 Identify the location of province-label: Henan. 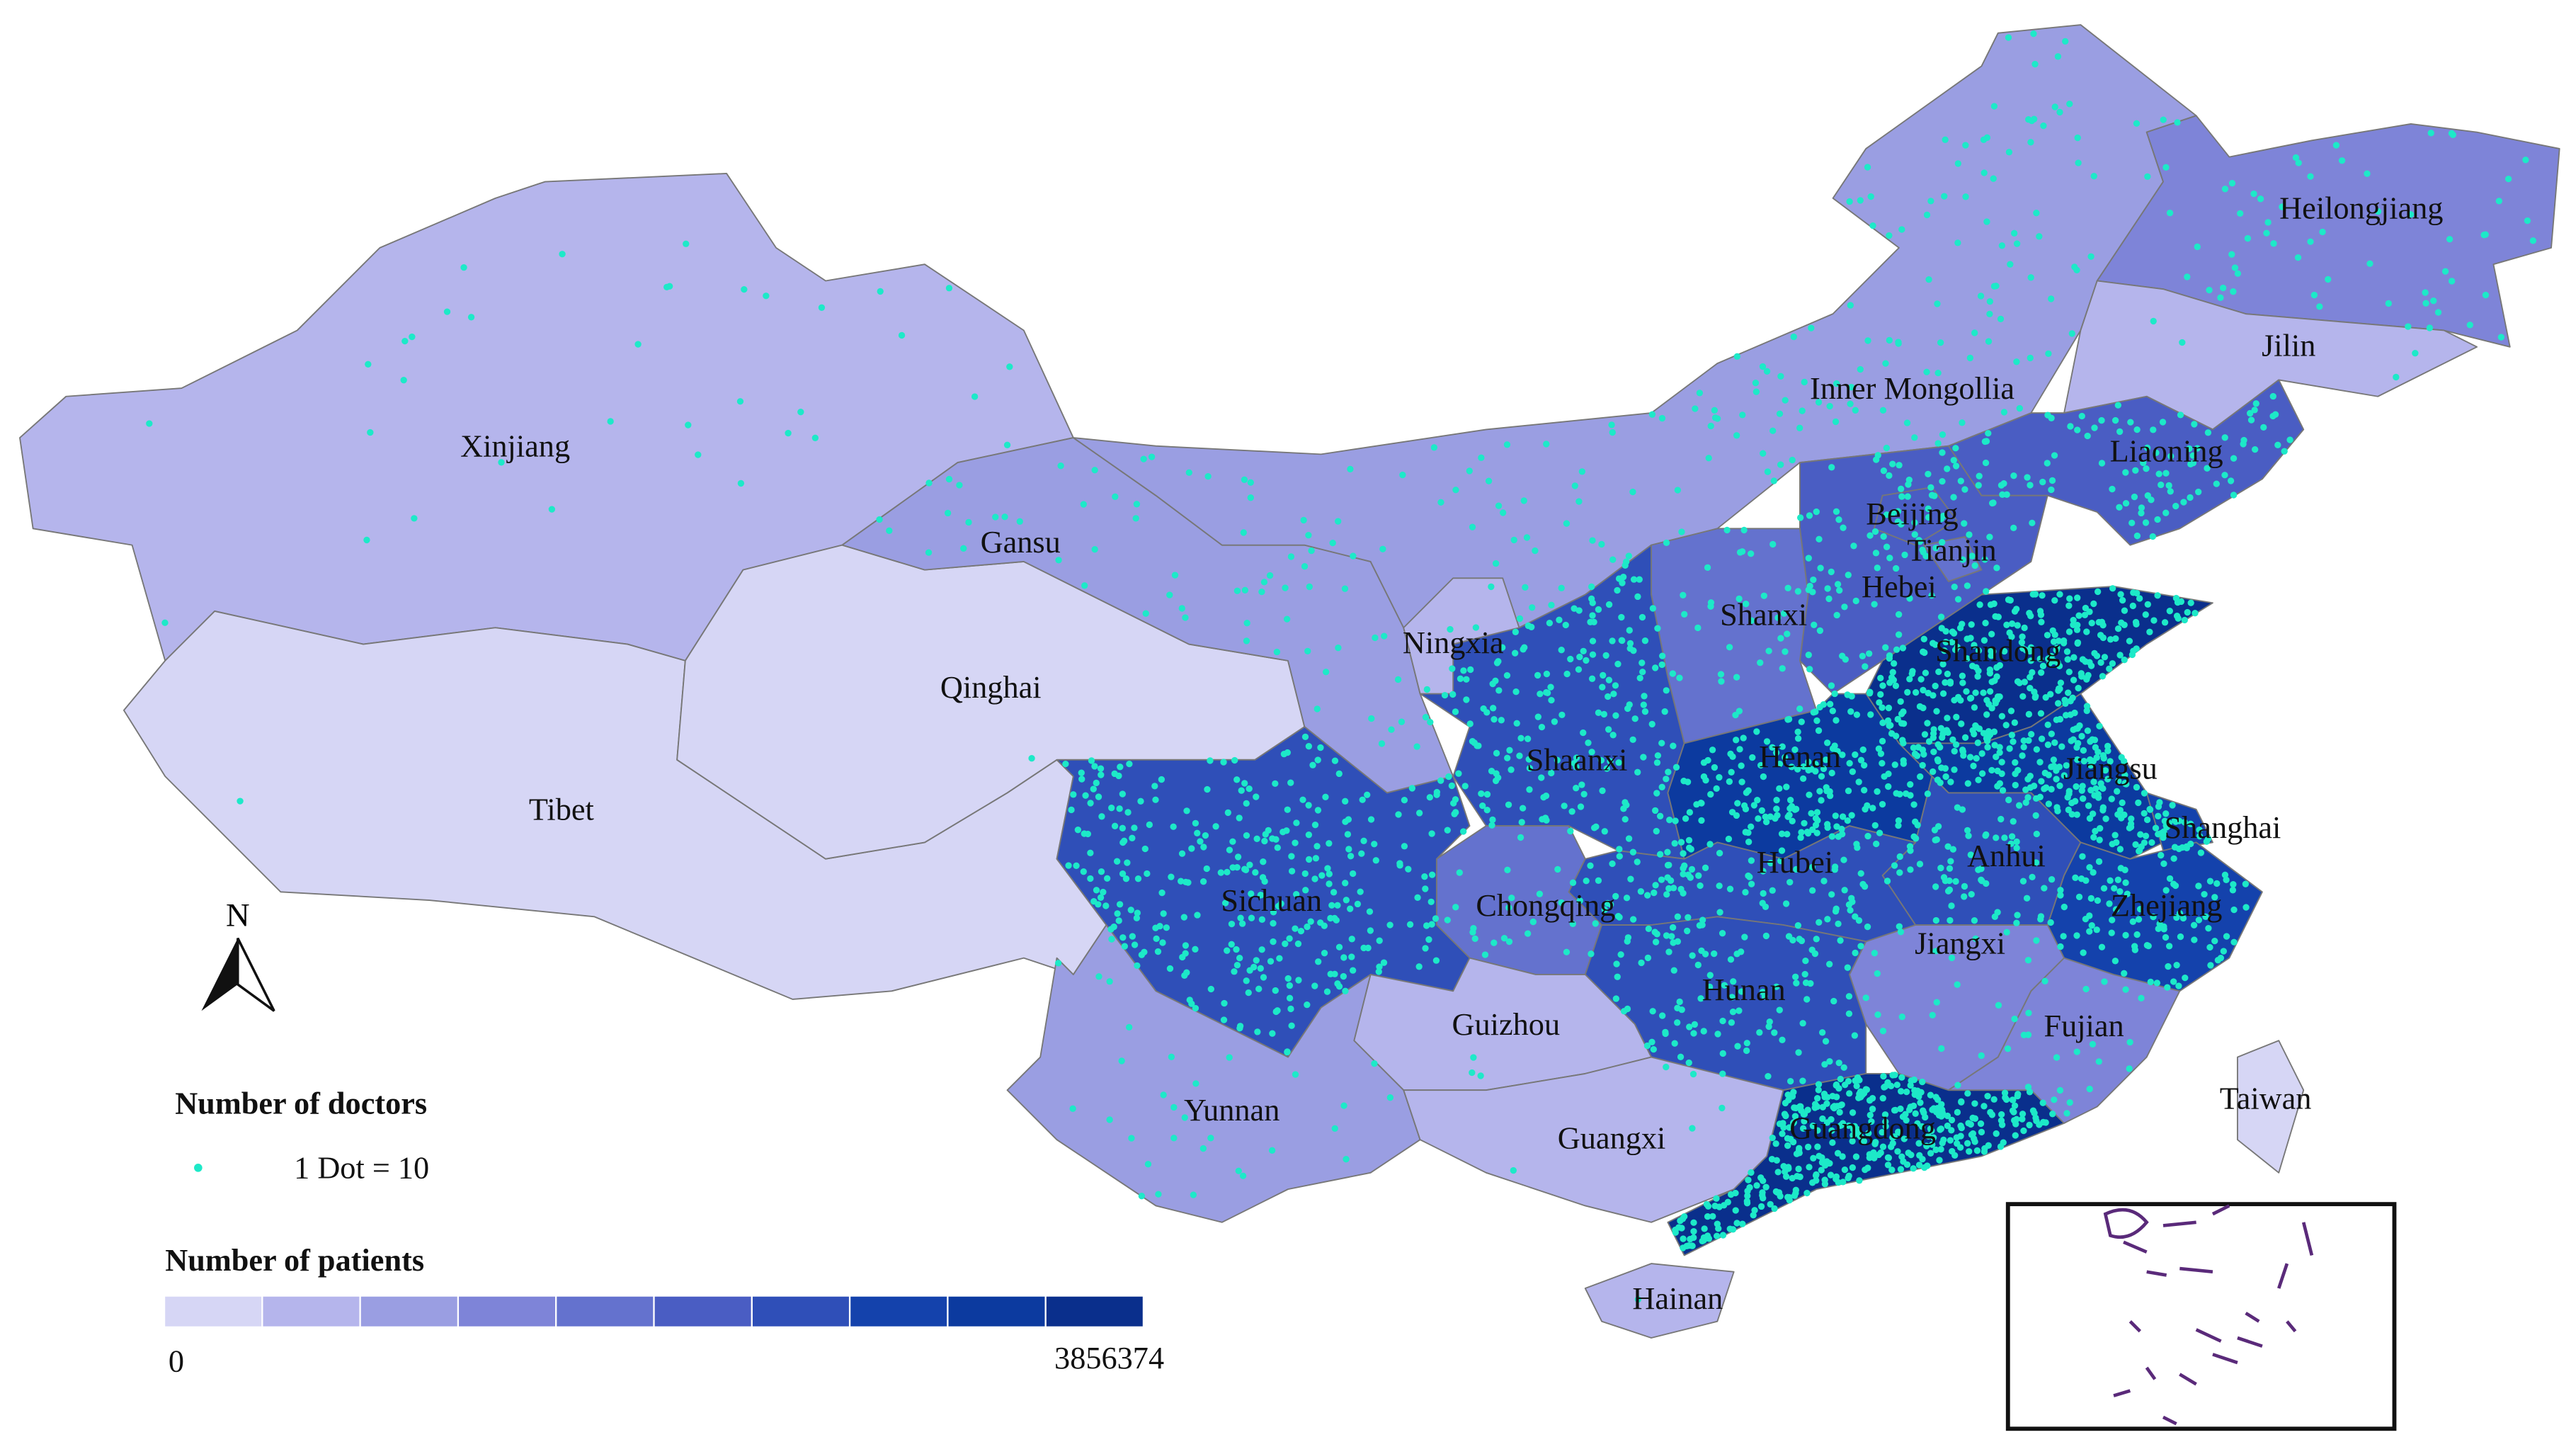
(1800, 757).